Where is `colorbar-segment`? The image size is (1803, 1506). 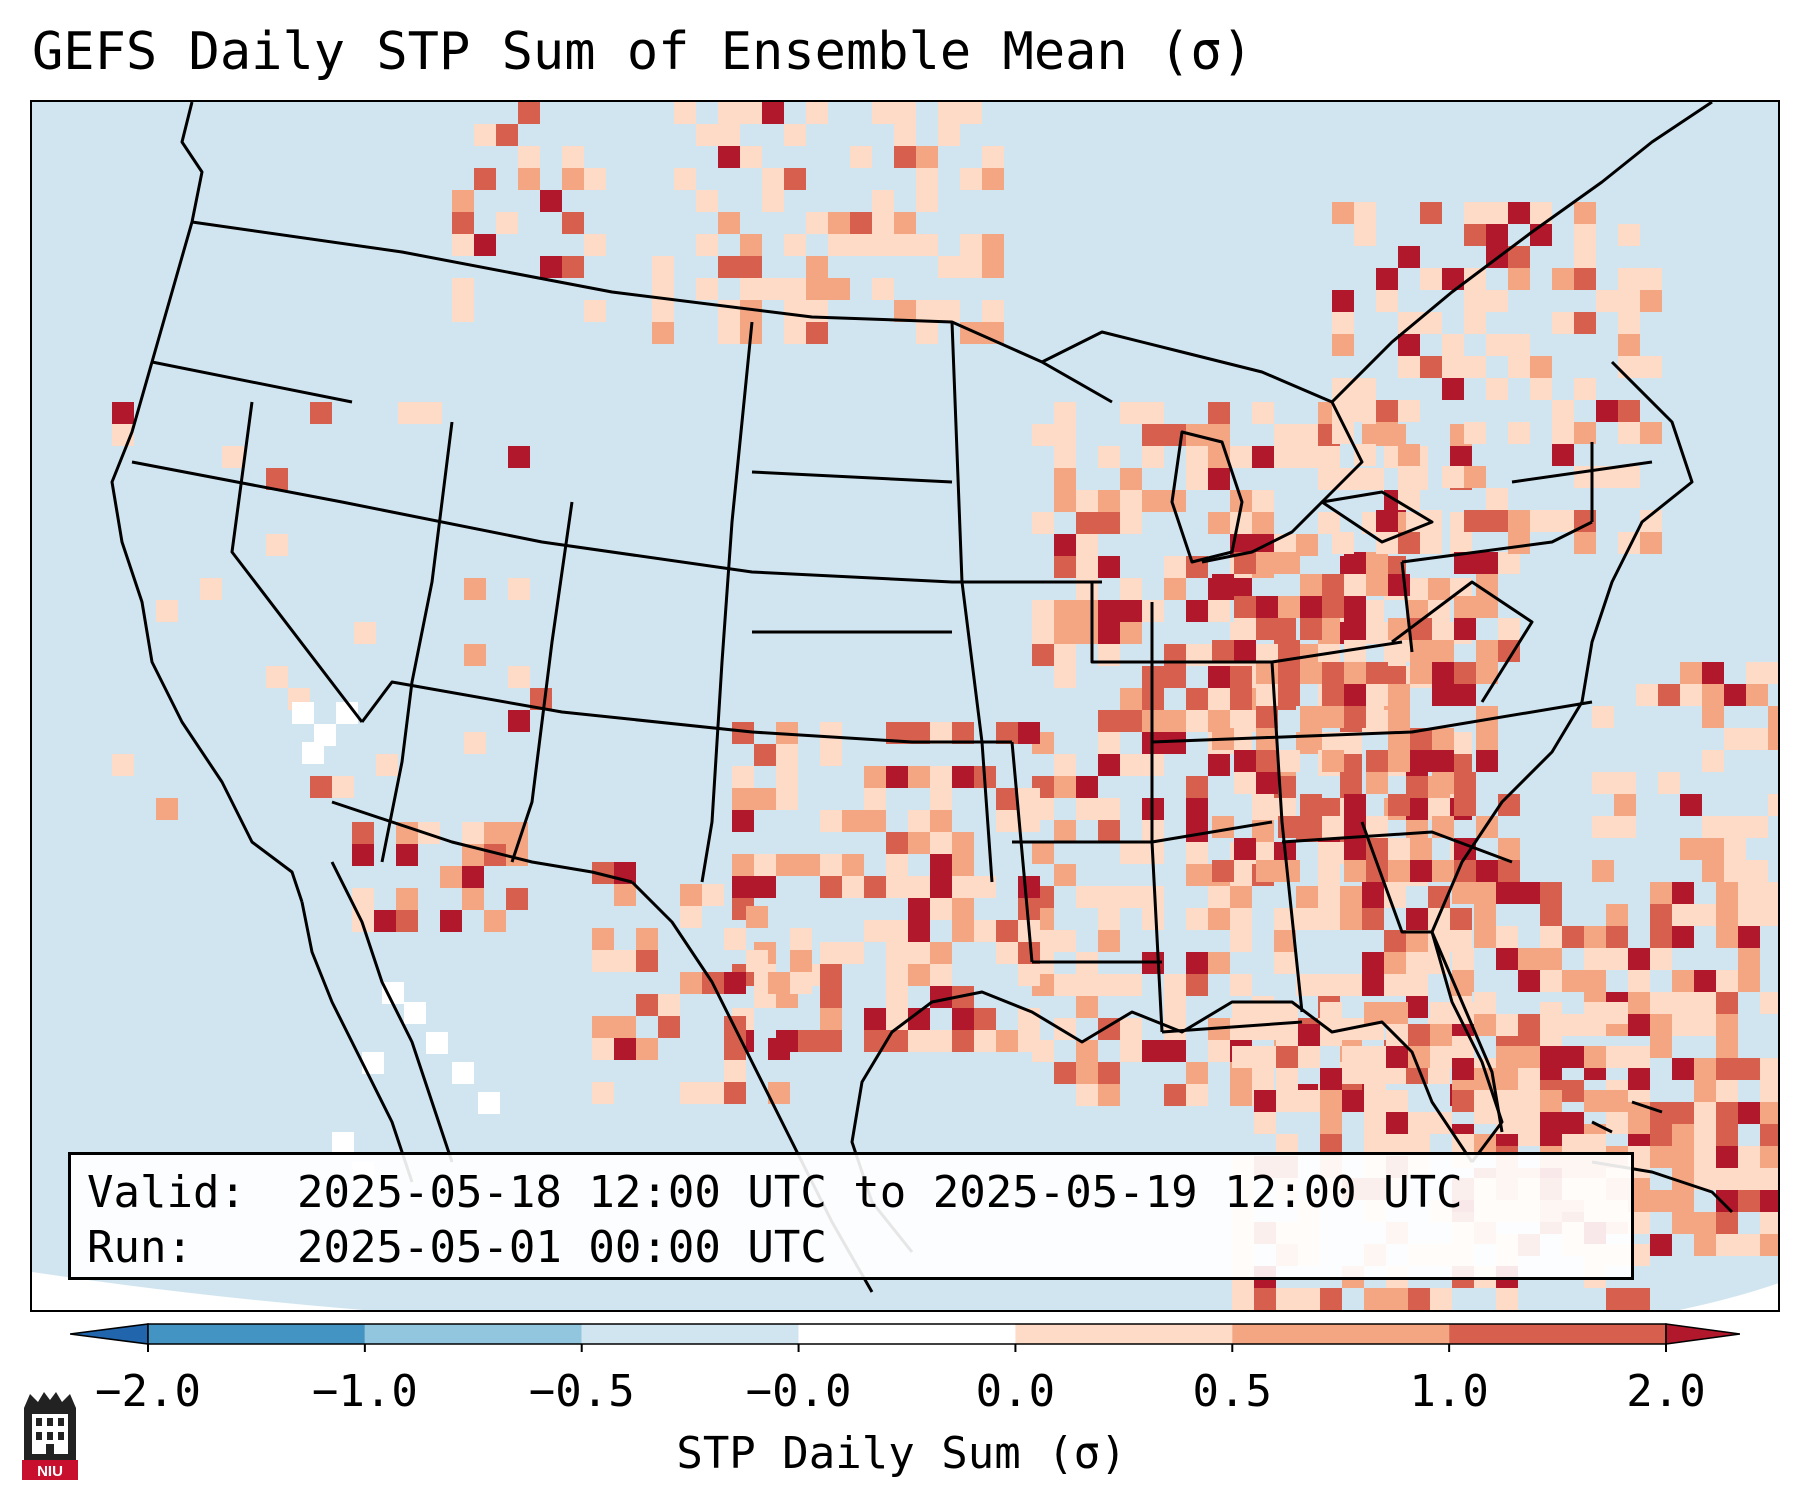
colorbar-segment is located at coordinates (1557, 1334).